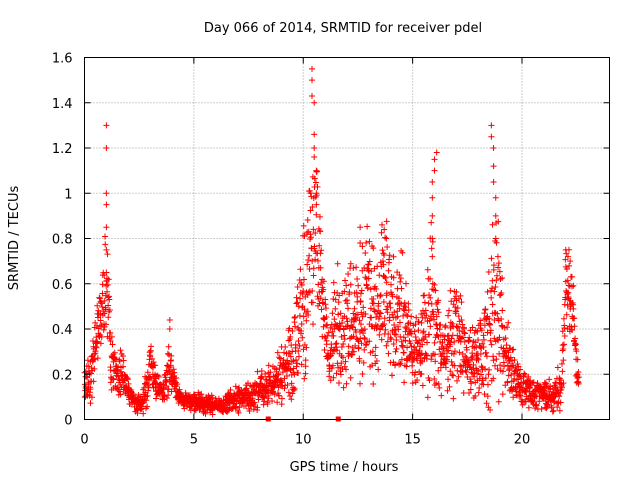 This screenshot has width=640, height=480. I want to click on x-tick-label: 15, so click(412, 440).